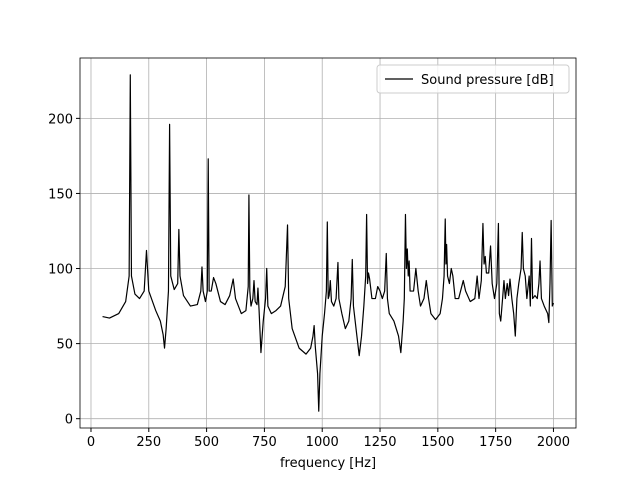 The image size is (640, 484). What do you see at coordinates (495, 442) in the screenshot?
I see `x-tick-label: 1750` at bounding box center [495, 442].